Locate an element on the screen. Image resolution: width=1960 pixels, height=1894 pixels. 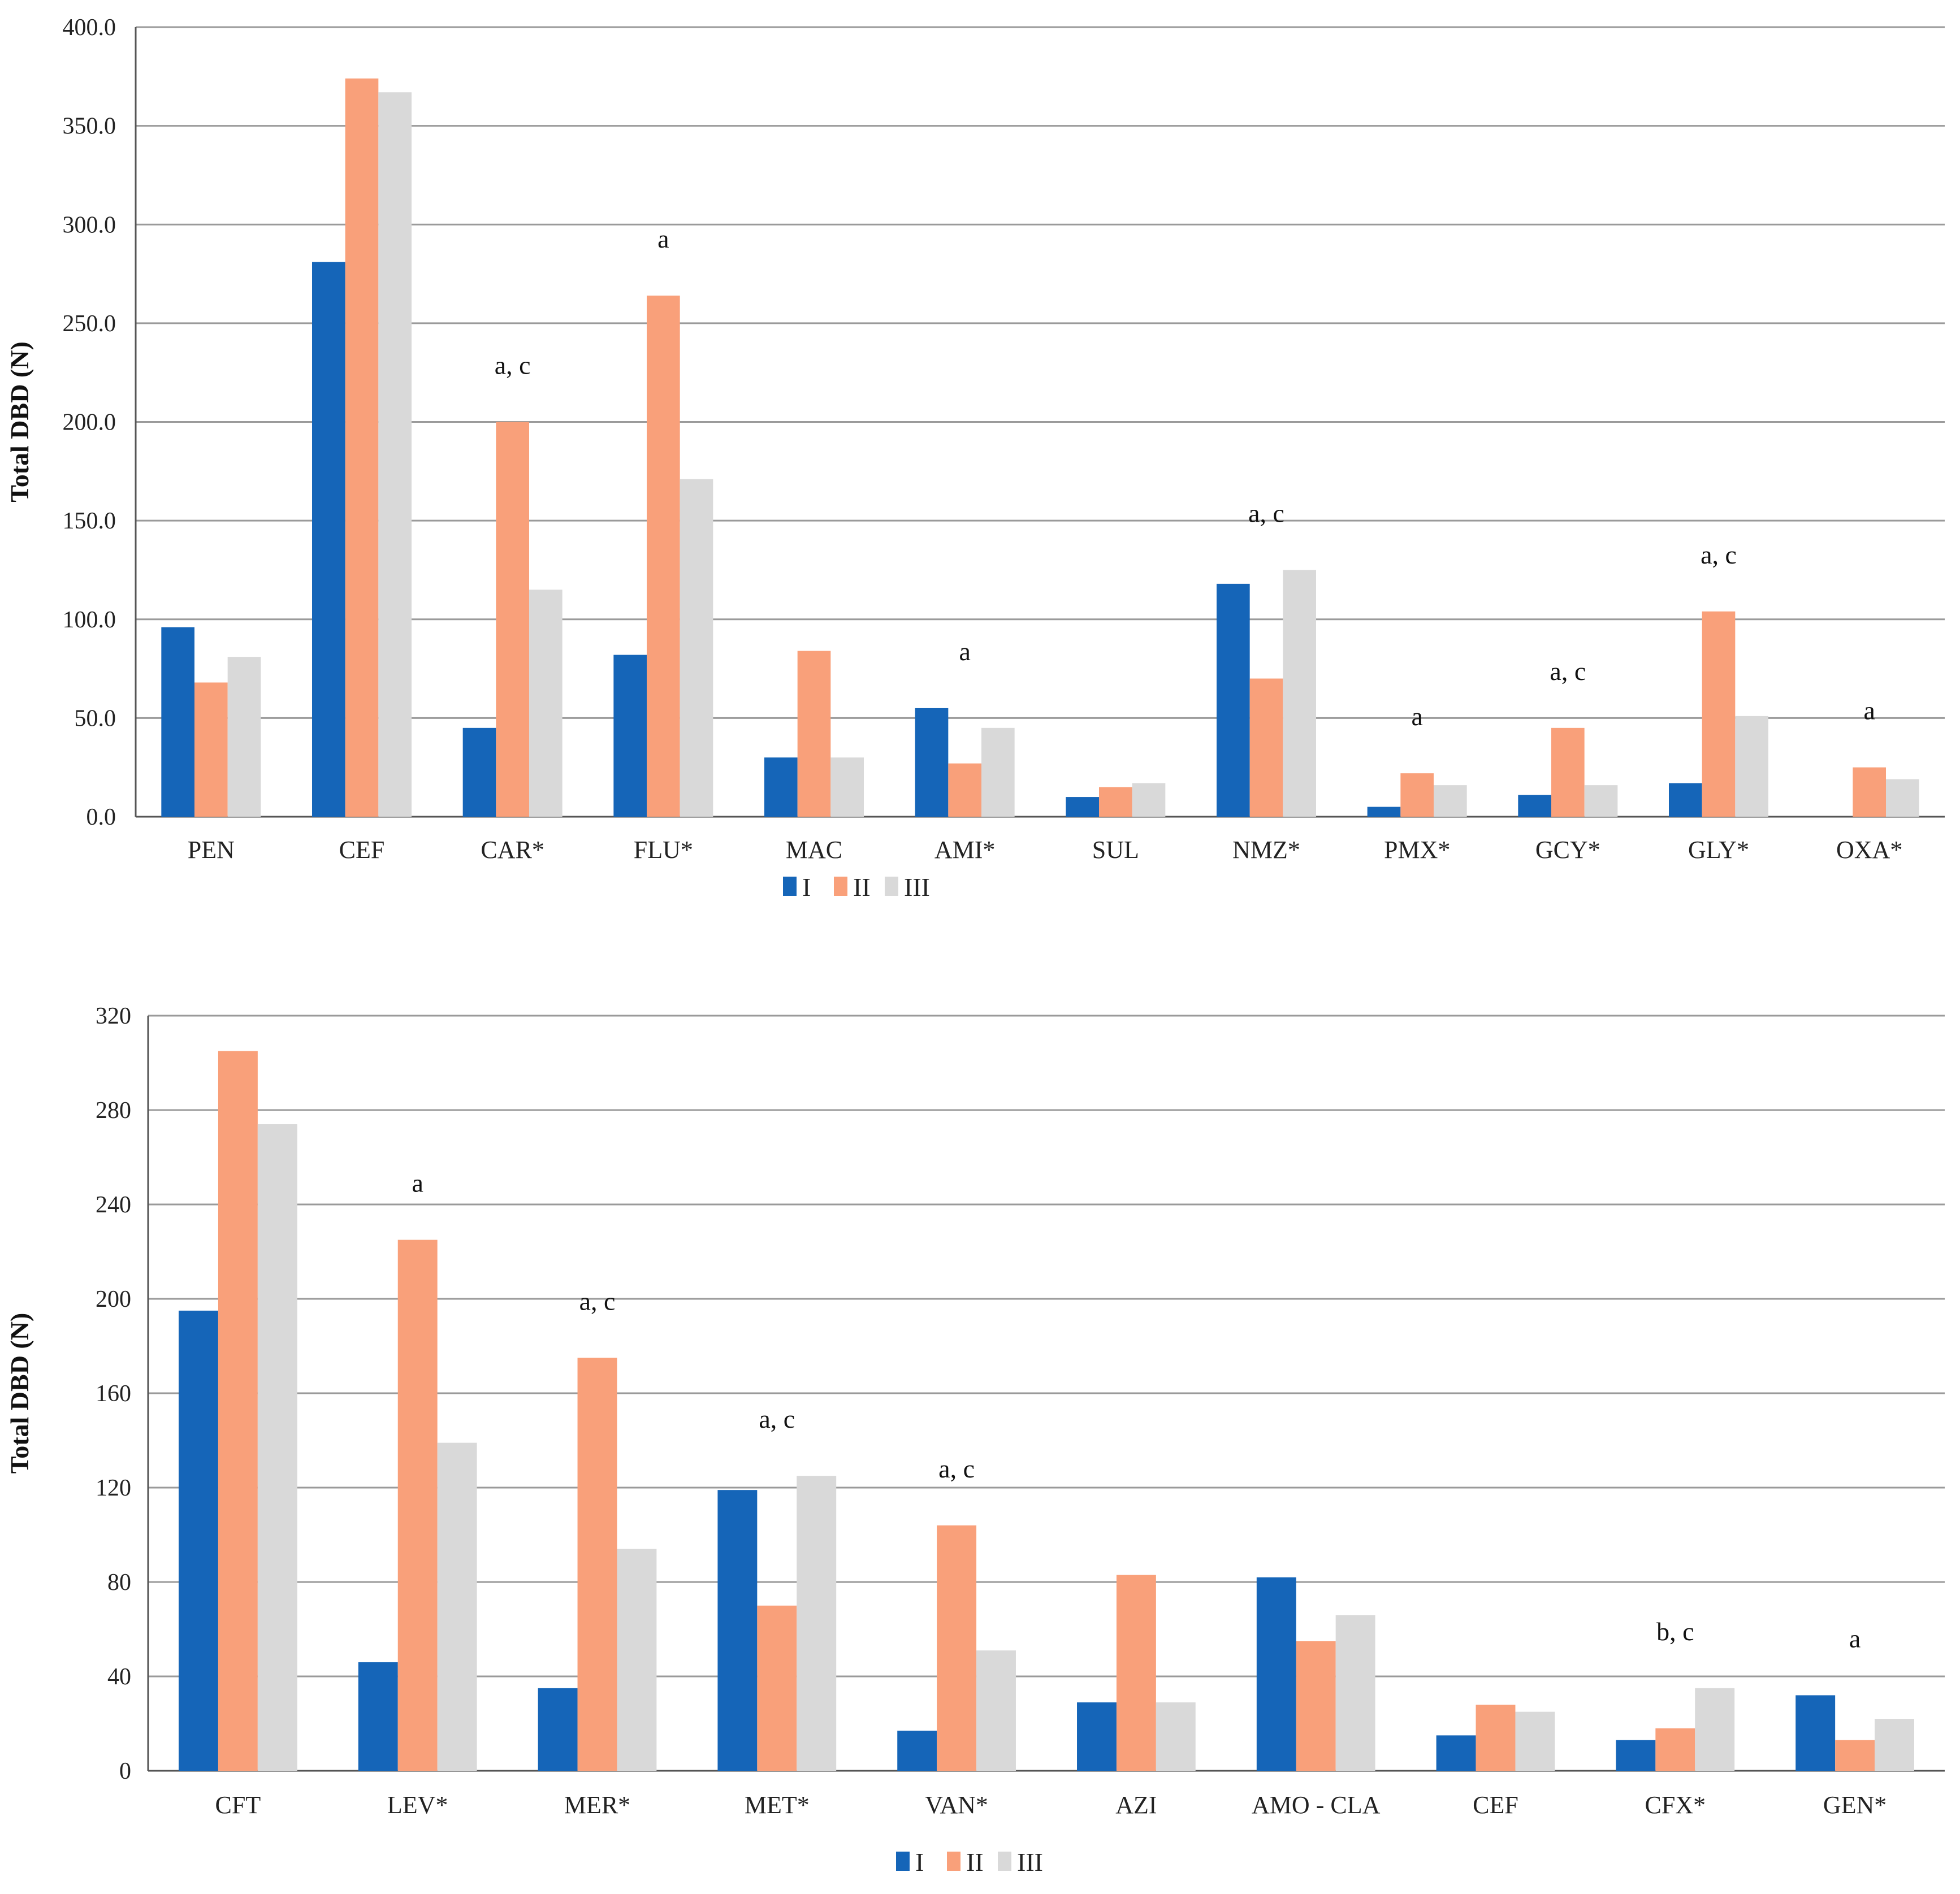
bar-iii-amo-cla is located at coordinates (1355, 1693).